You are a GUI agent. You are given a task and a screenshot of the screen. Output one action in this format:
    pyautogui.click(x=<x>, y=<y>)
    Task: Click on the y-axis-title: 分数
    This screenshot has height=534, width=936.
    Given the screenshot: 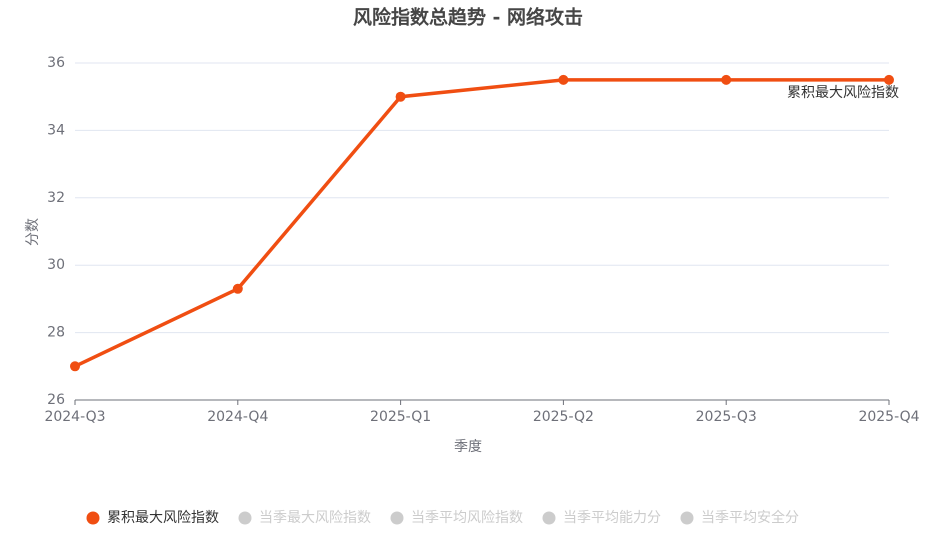 What is the action you would take?
    pyautogui.click(x=33, y=232)
    